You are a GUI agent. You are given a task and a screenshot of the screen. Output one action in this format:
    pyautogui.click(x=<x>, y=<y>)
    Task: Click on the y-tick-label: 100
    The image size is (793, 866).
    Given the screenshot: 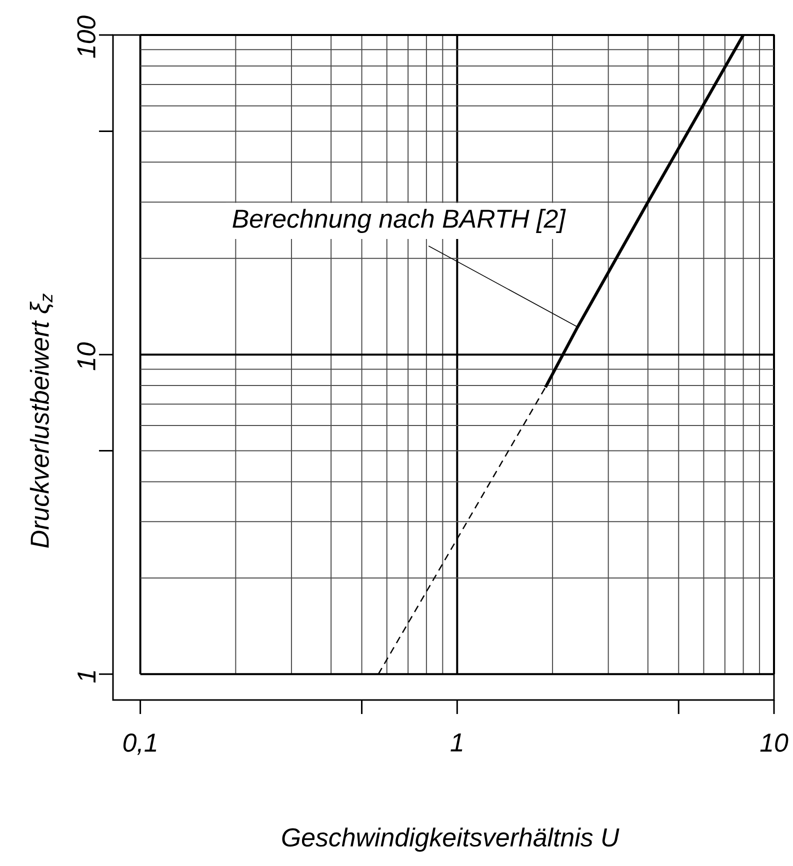 What is the action you would take?
    pyautogui.click(x=86, y=37)
    